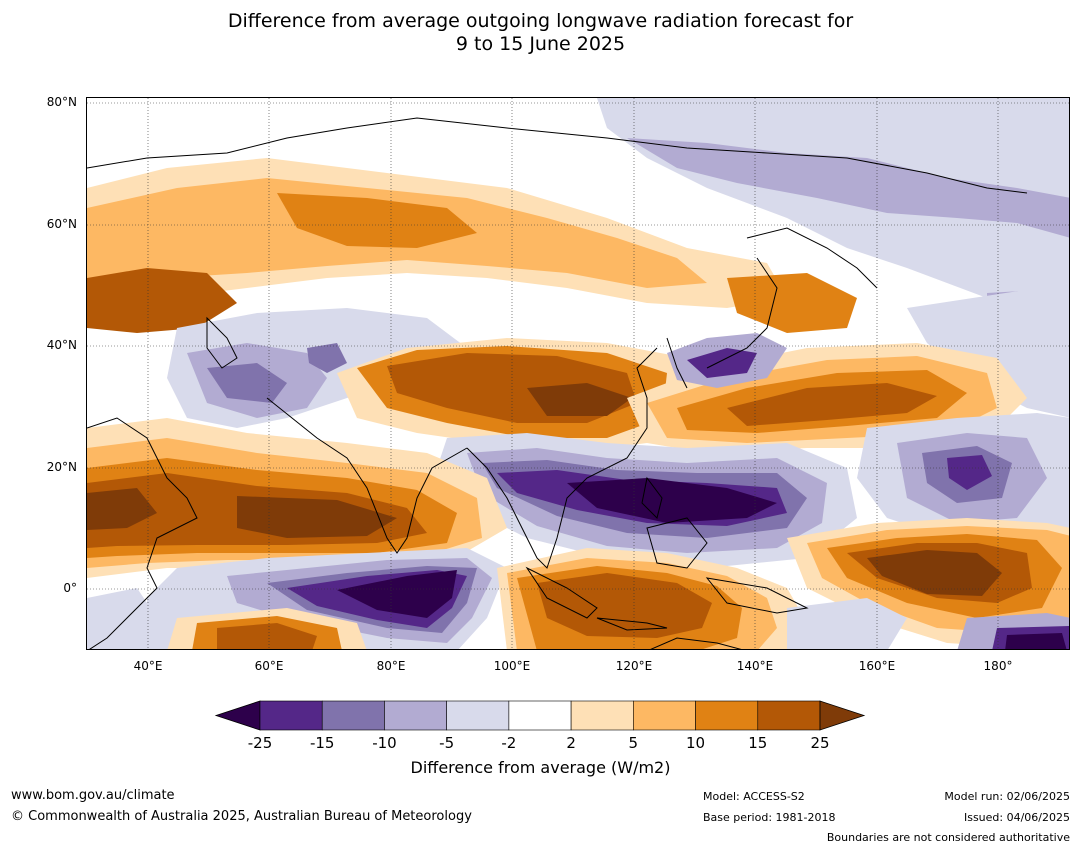 The width and height of the screenshot is (1081, 850). Describe the element at coordinates (757, 595) in the screenshot. I see `coastline-new-guinea` at that location.